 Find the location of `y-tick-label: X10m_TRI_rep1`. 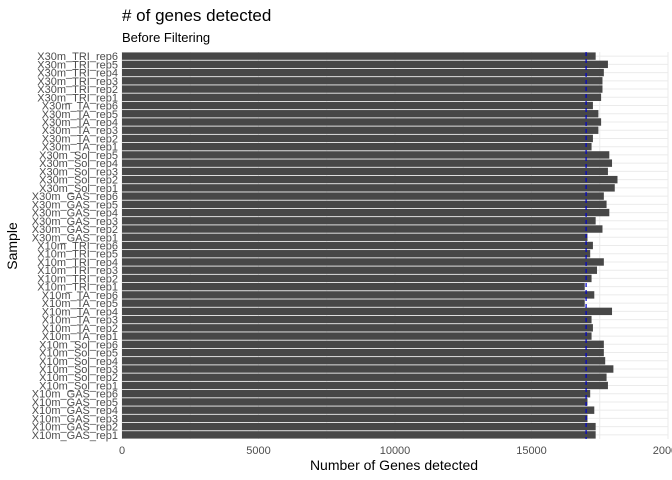

y-tick-label: X10m_TRI_rep1 is located at coordinates (77, 288).